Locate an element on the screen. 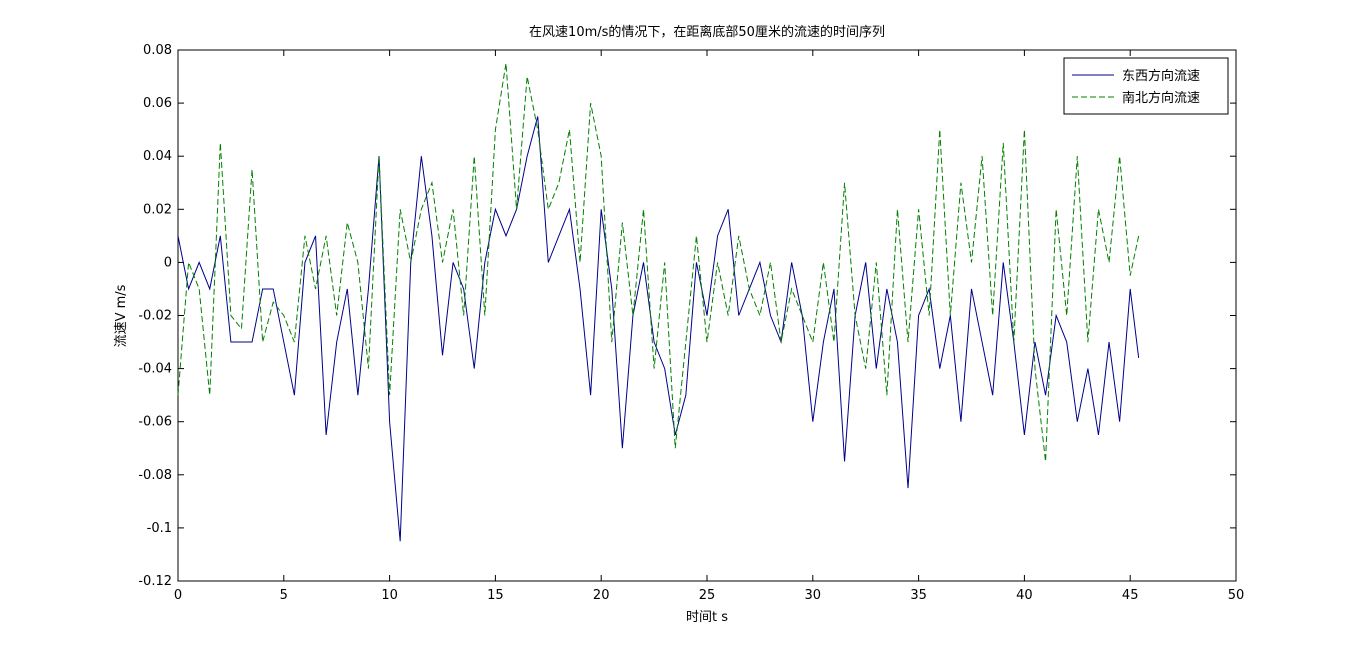 This screenshot has width=1366, height=654. x-tick-label: 50 is located at coordinates (1236, 595).